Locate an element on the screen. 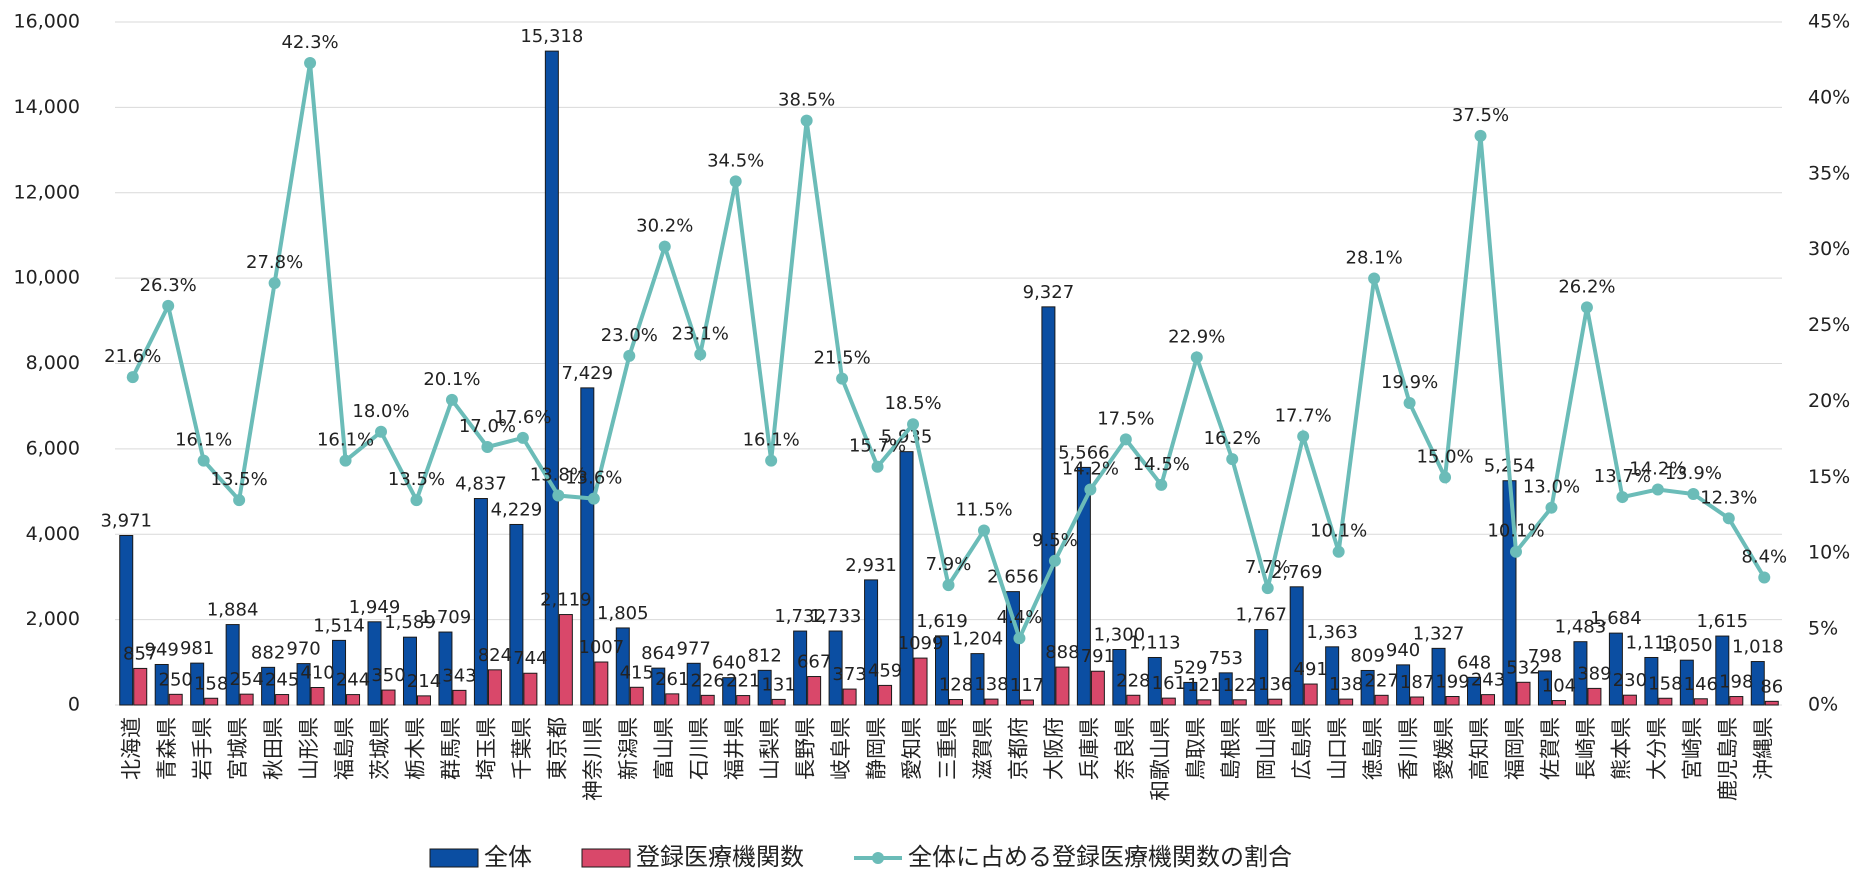 This screenshot has width=1859, height=872. data-label: 131 is located at coordinates (778, 684).